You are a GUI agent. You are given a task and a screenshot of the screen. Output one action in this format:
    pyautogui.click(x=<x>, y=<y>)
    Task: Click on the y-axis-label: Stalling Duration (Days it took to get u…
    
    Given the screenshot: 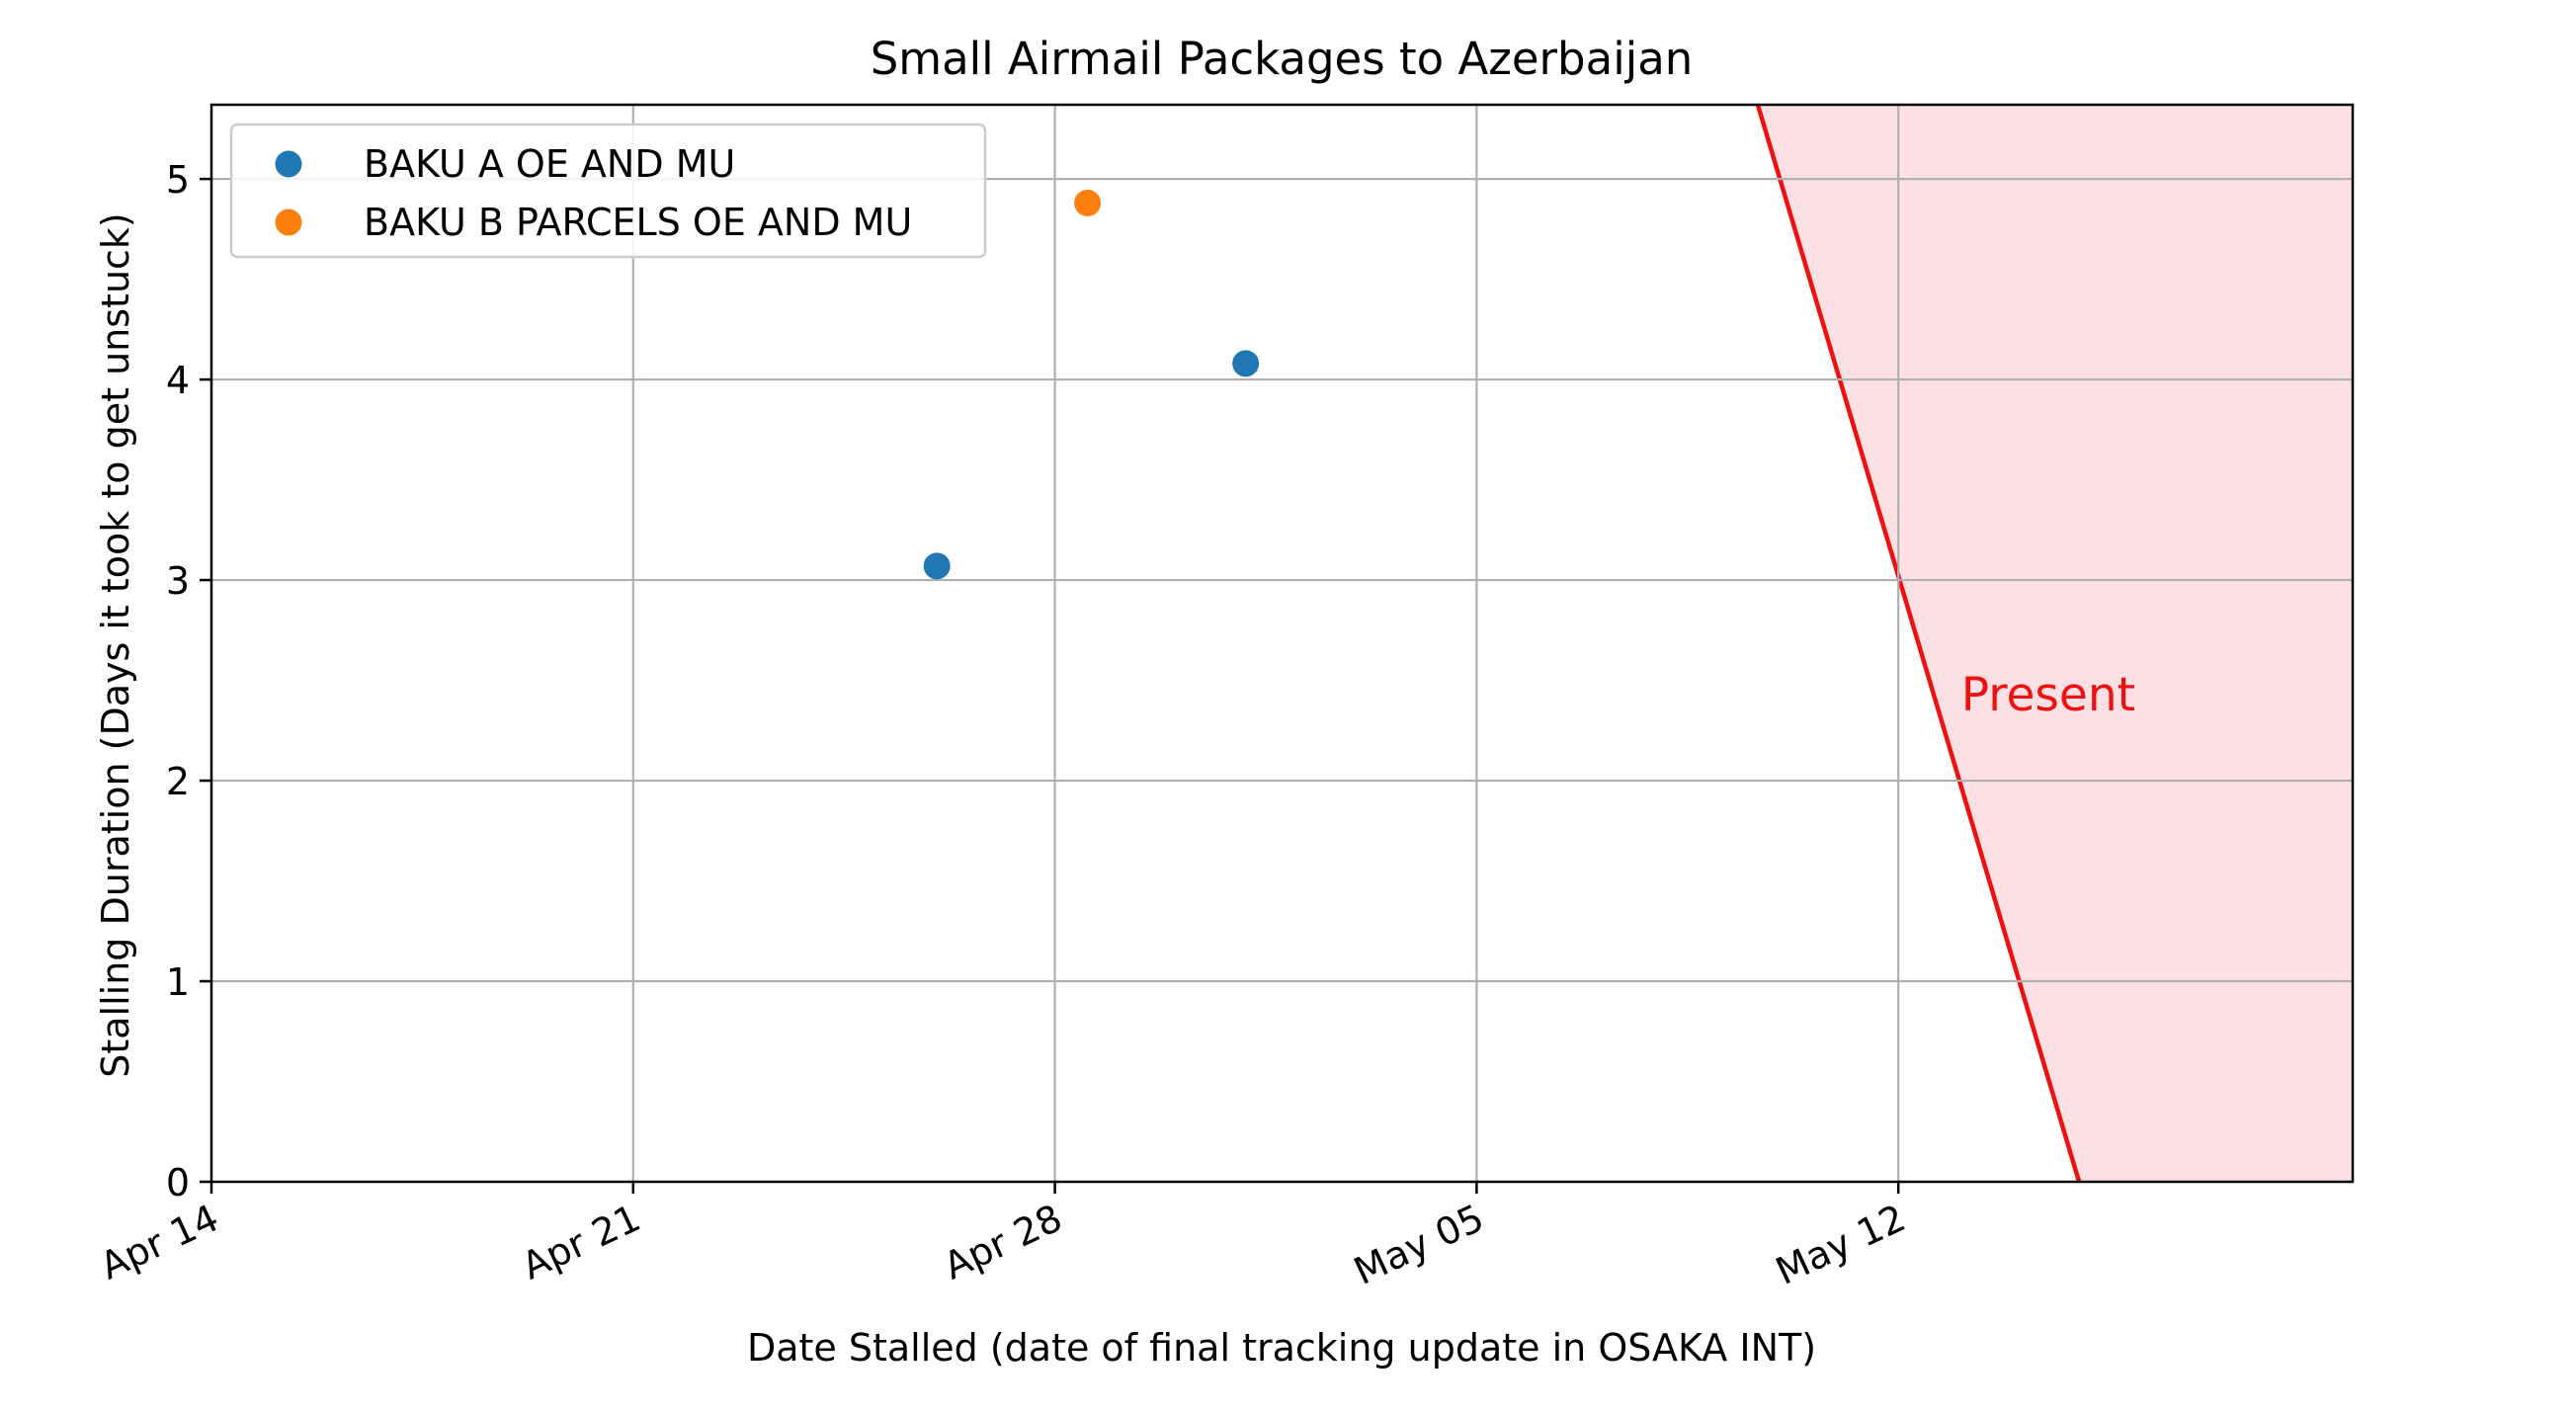 What is the action you would take?
    pyautogui.click(x=115, y=645)
    